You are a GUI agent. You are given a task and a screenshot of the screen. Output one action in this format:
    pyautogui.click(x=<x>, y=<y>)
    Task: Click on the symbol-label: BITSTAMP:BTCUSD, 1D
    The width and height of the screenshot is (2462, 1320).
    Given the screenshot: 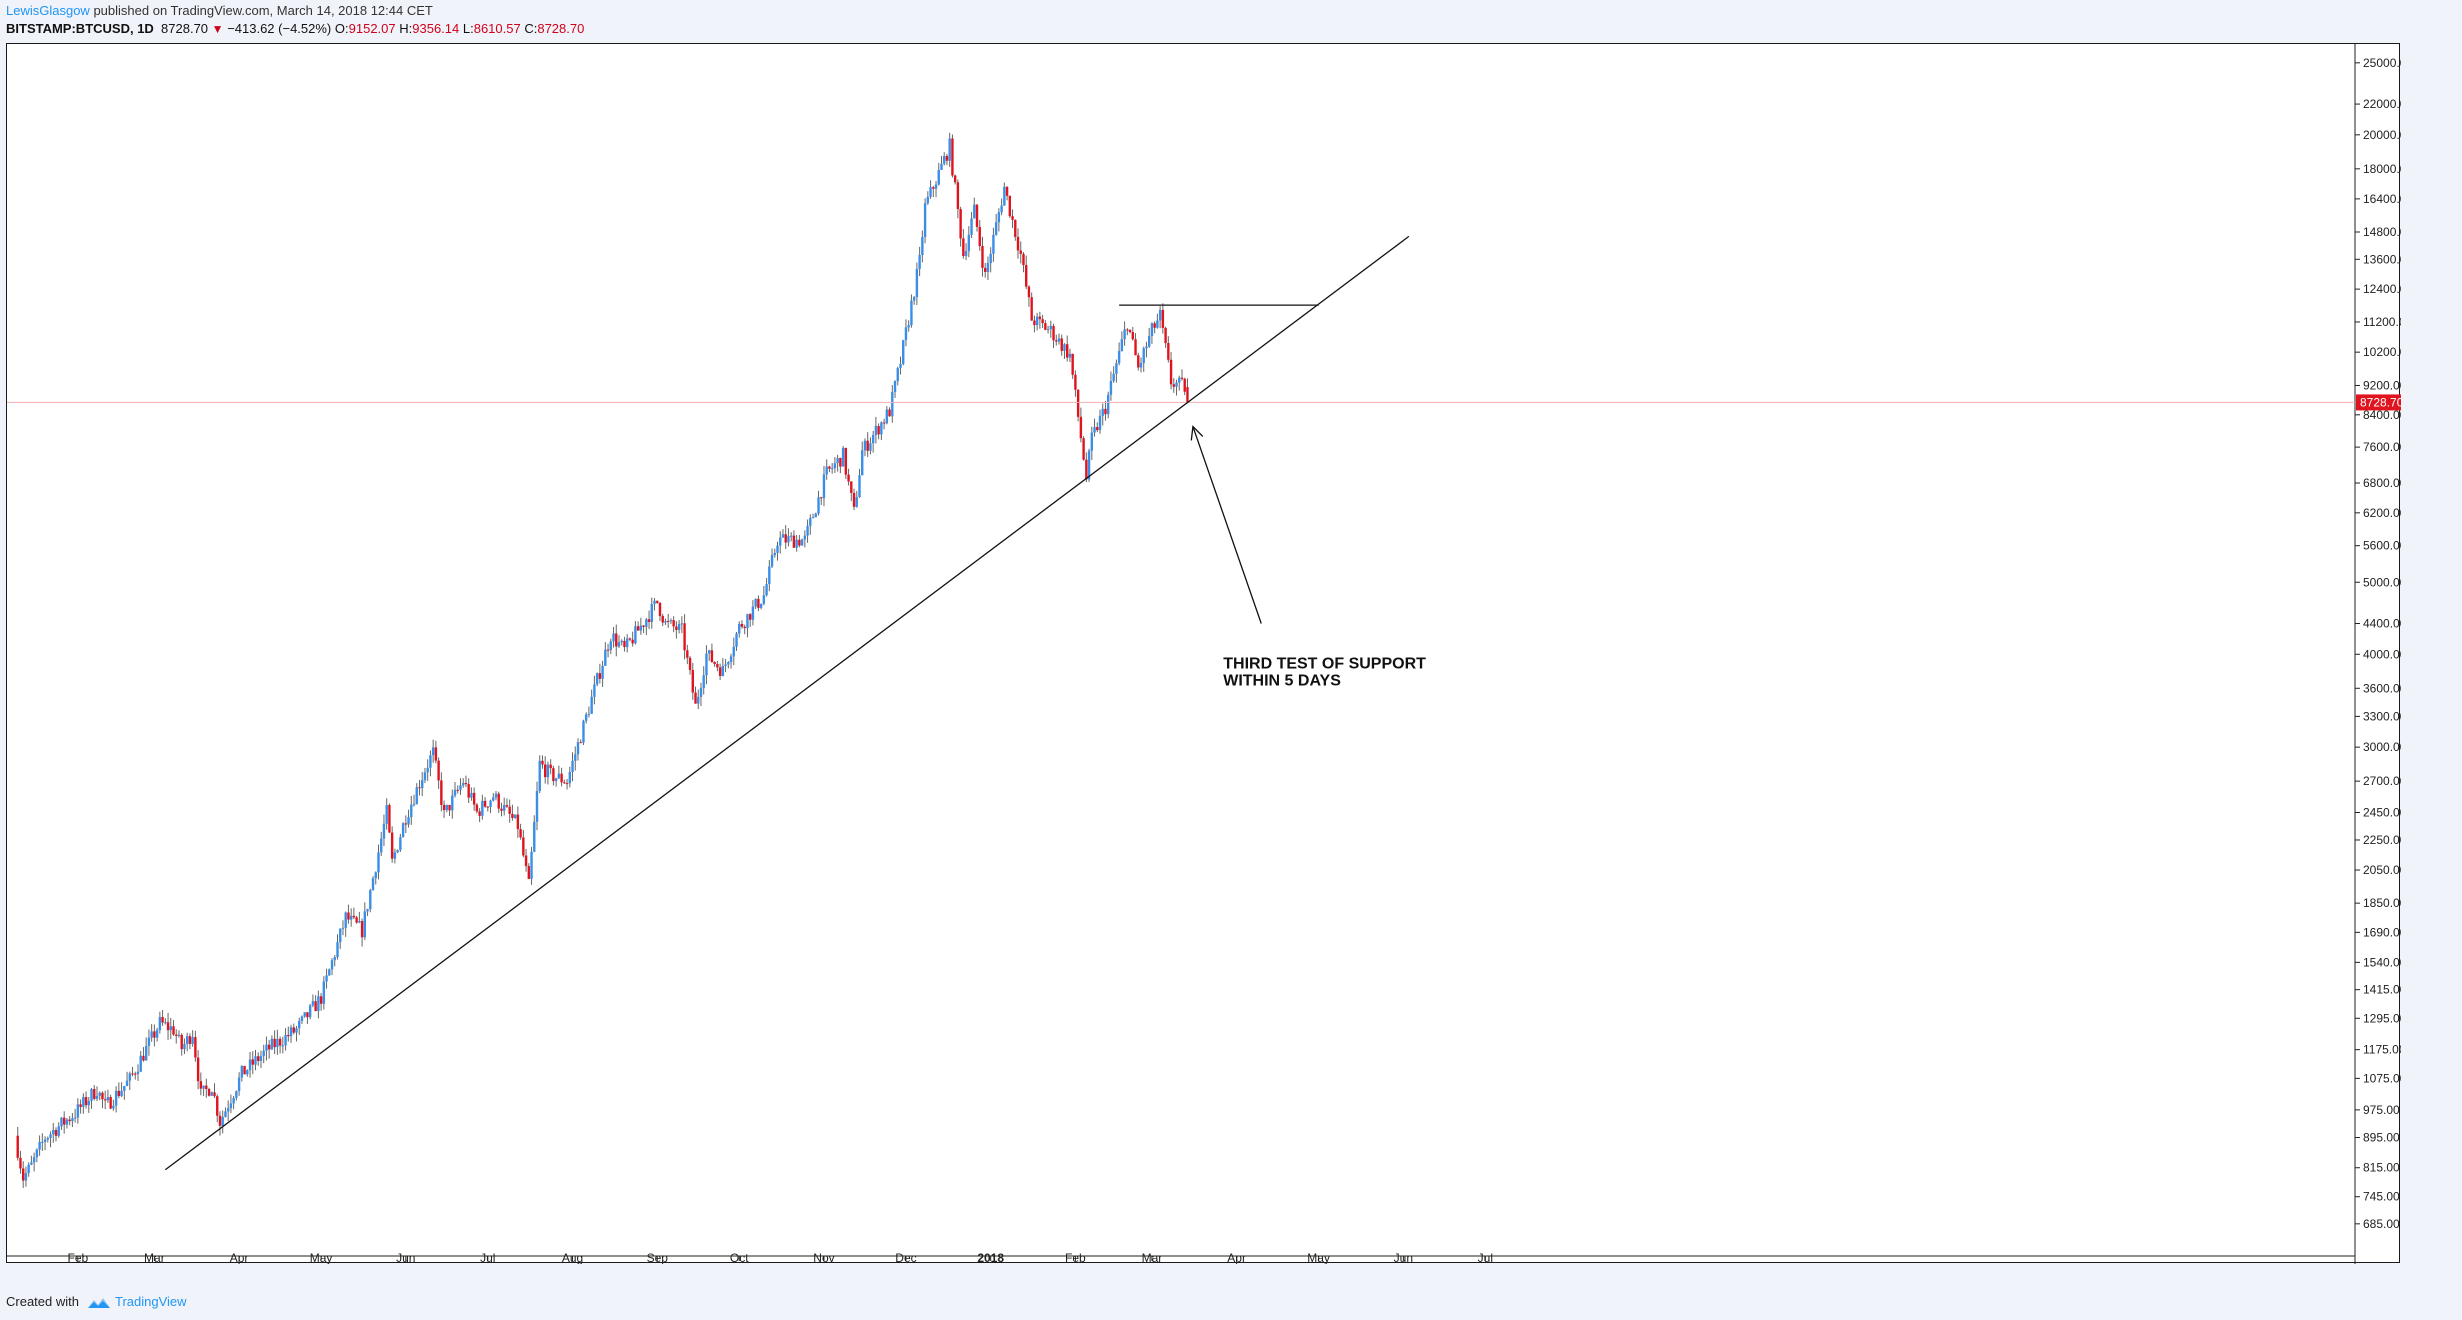 What is the action you would take?
    pyautogui.click(x=80, y=28)
    